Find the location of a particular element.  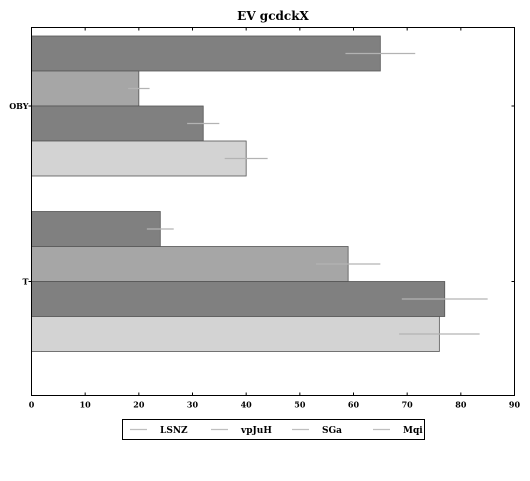

bar-vpjuh-oby is located at coordinates (85, 88).